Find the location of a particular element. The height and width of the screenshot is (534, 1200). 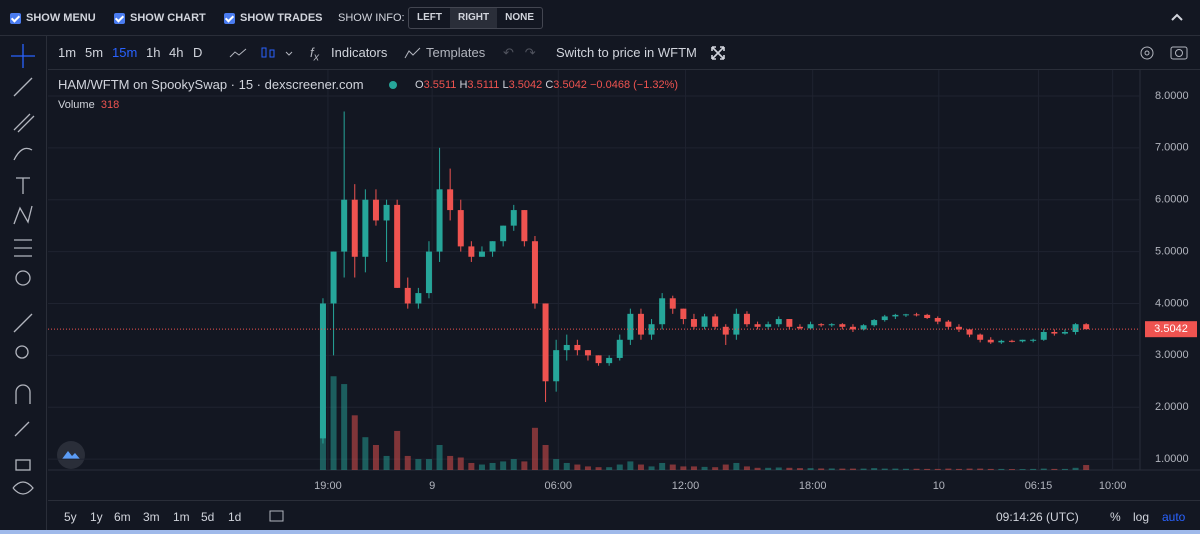

info-selector: LEFT RIGHT NONE is located at coordinates (476, 18).